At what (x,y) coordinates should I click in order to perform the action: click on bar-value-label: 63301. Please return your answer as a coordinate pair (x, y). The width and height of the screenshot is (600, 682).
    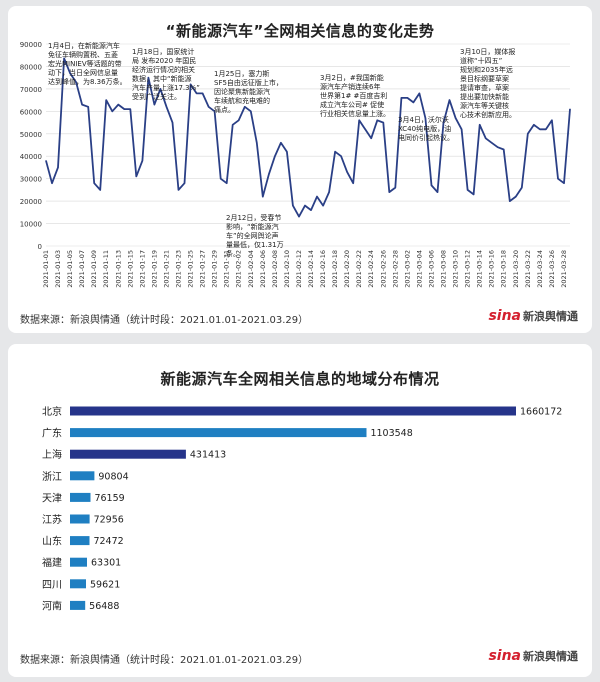
    Looking at the image, I should click on (106, 563).